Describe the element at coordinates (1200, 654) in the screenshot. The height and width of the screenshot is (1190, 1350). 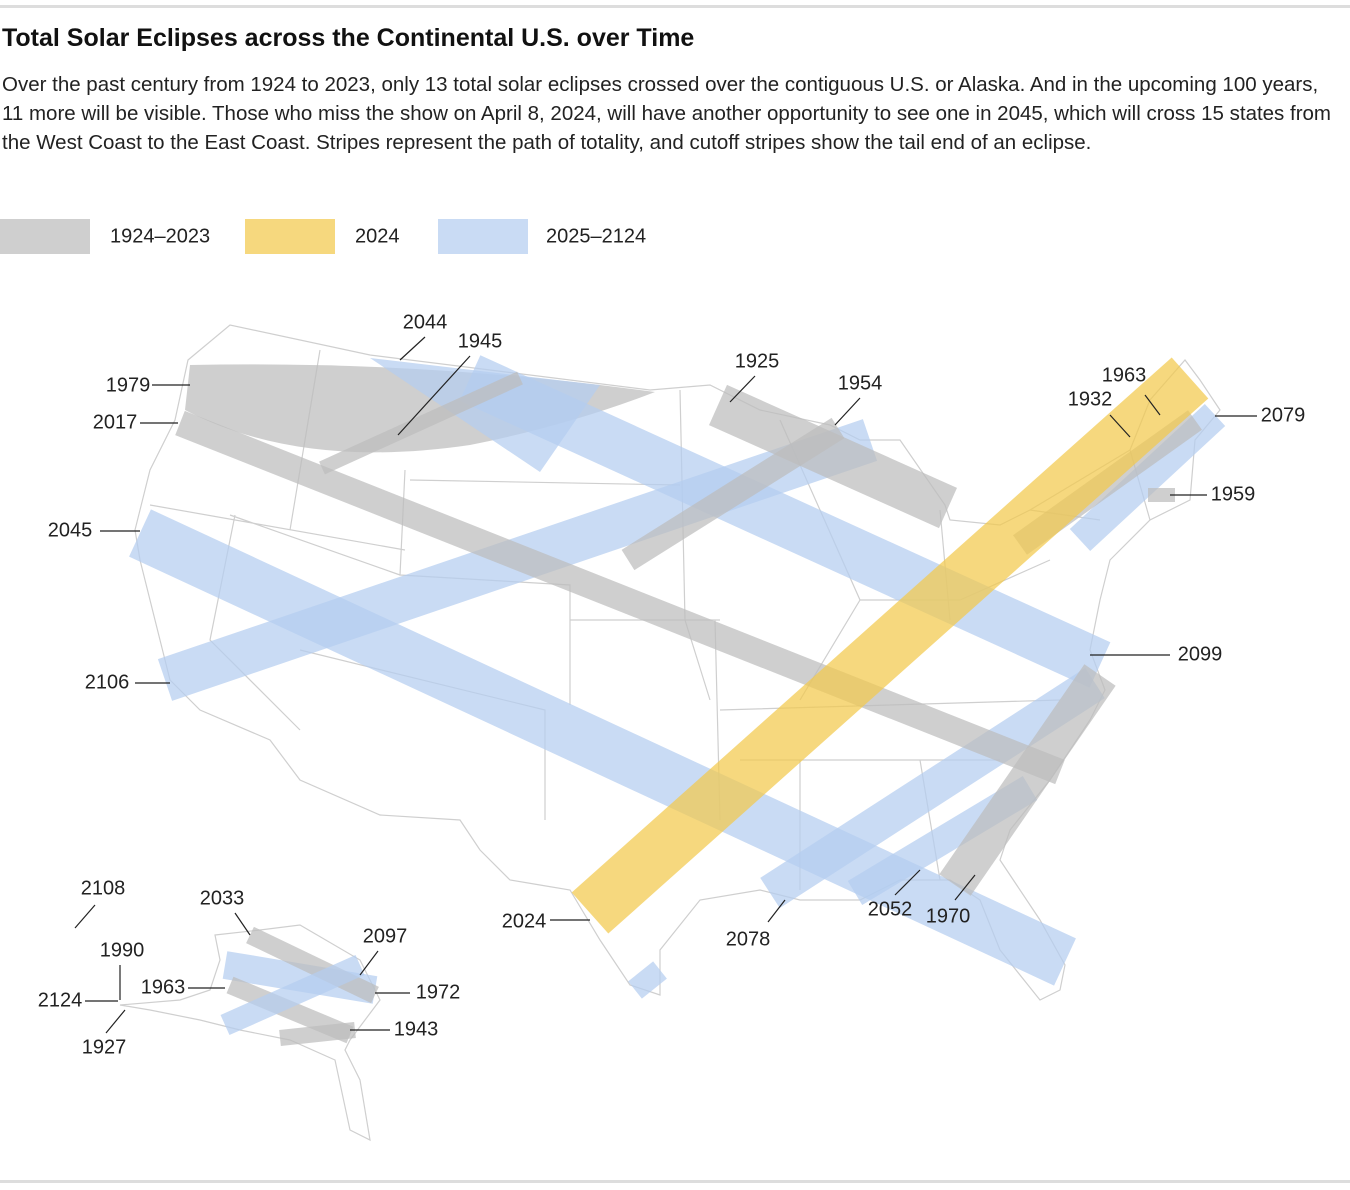
I see `eclipse-year-label: 2099` at that location.